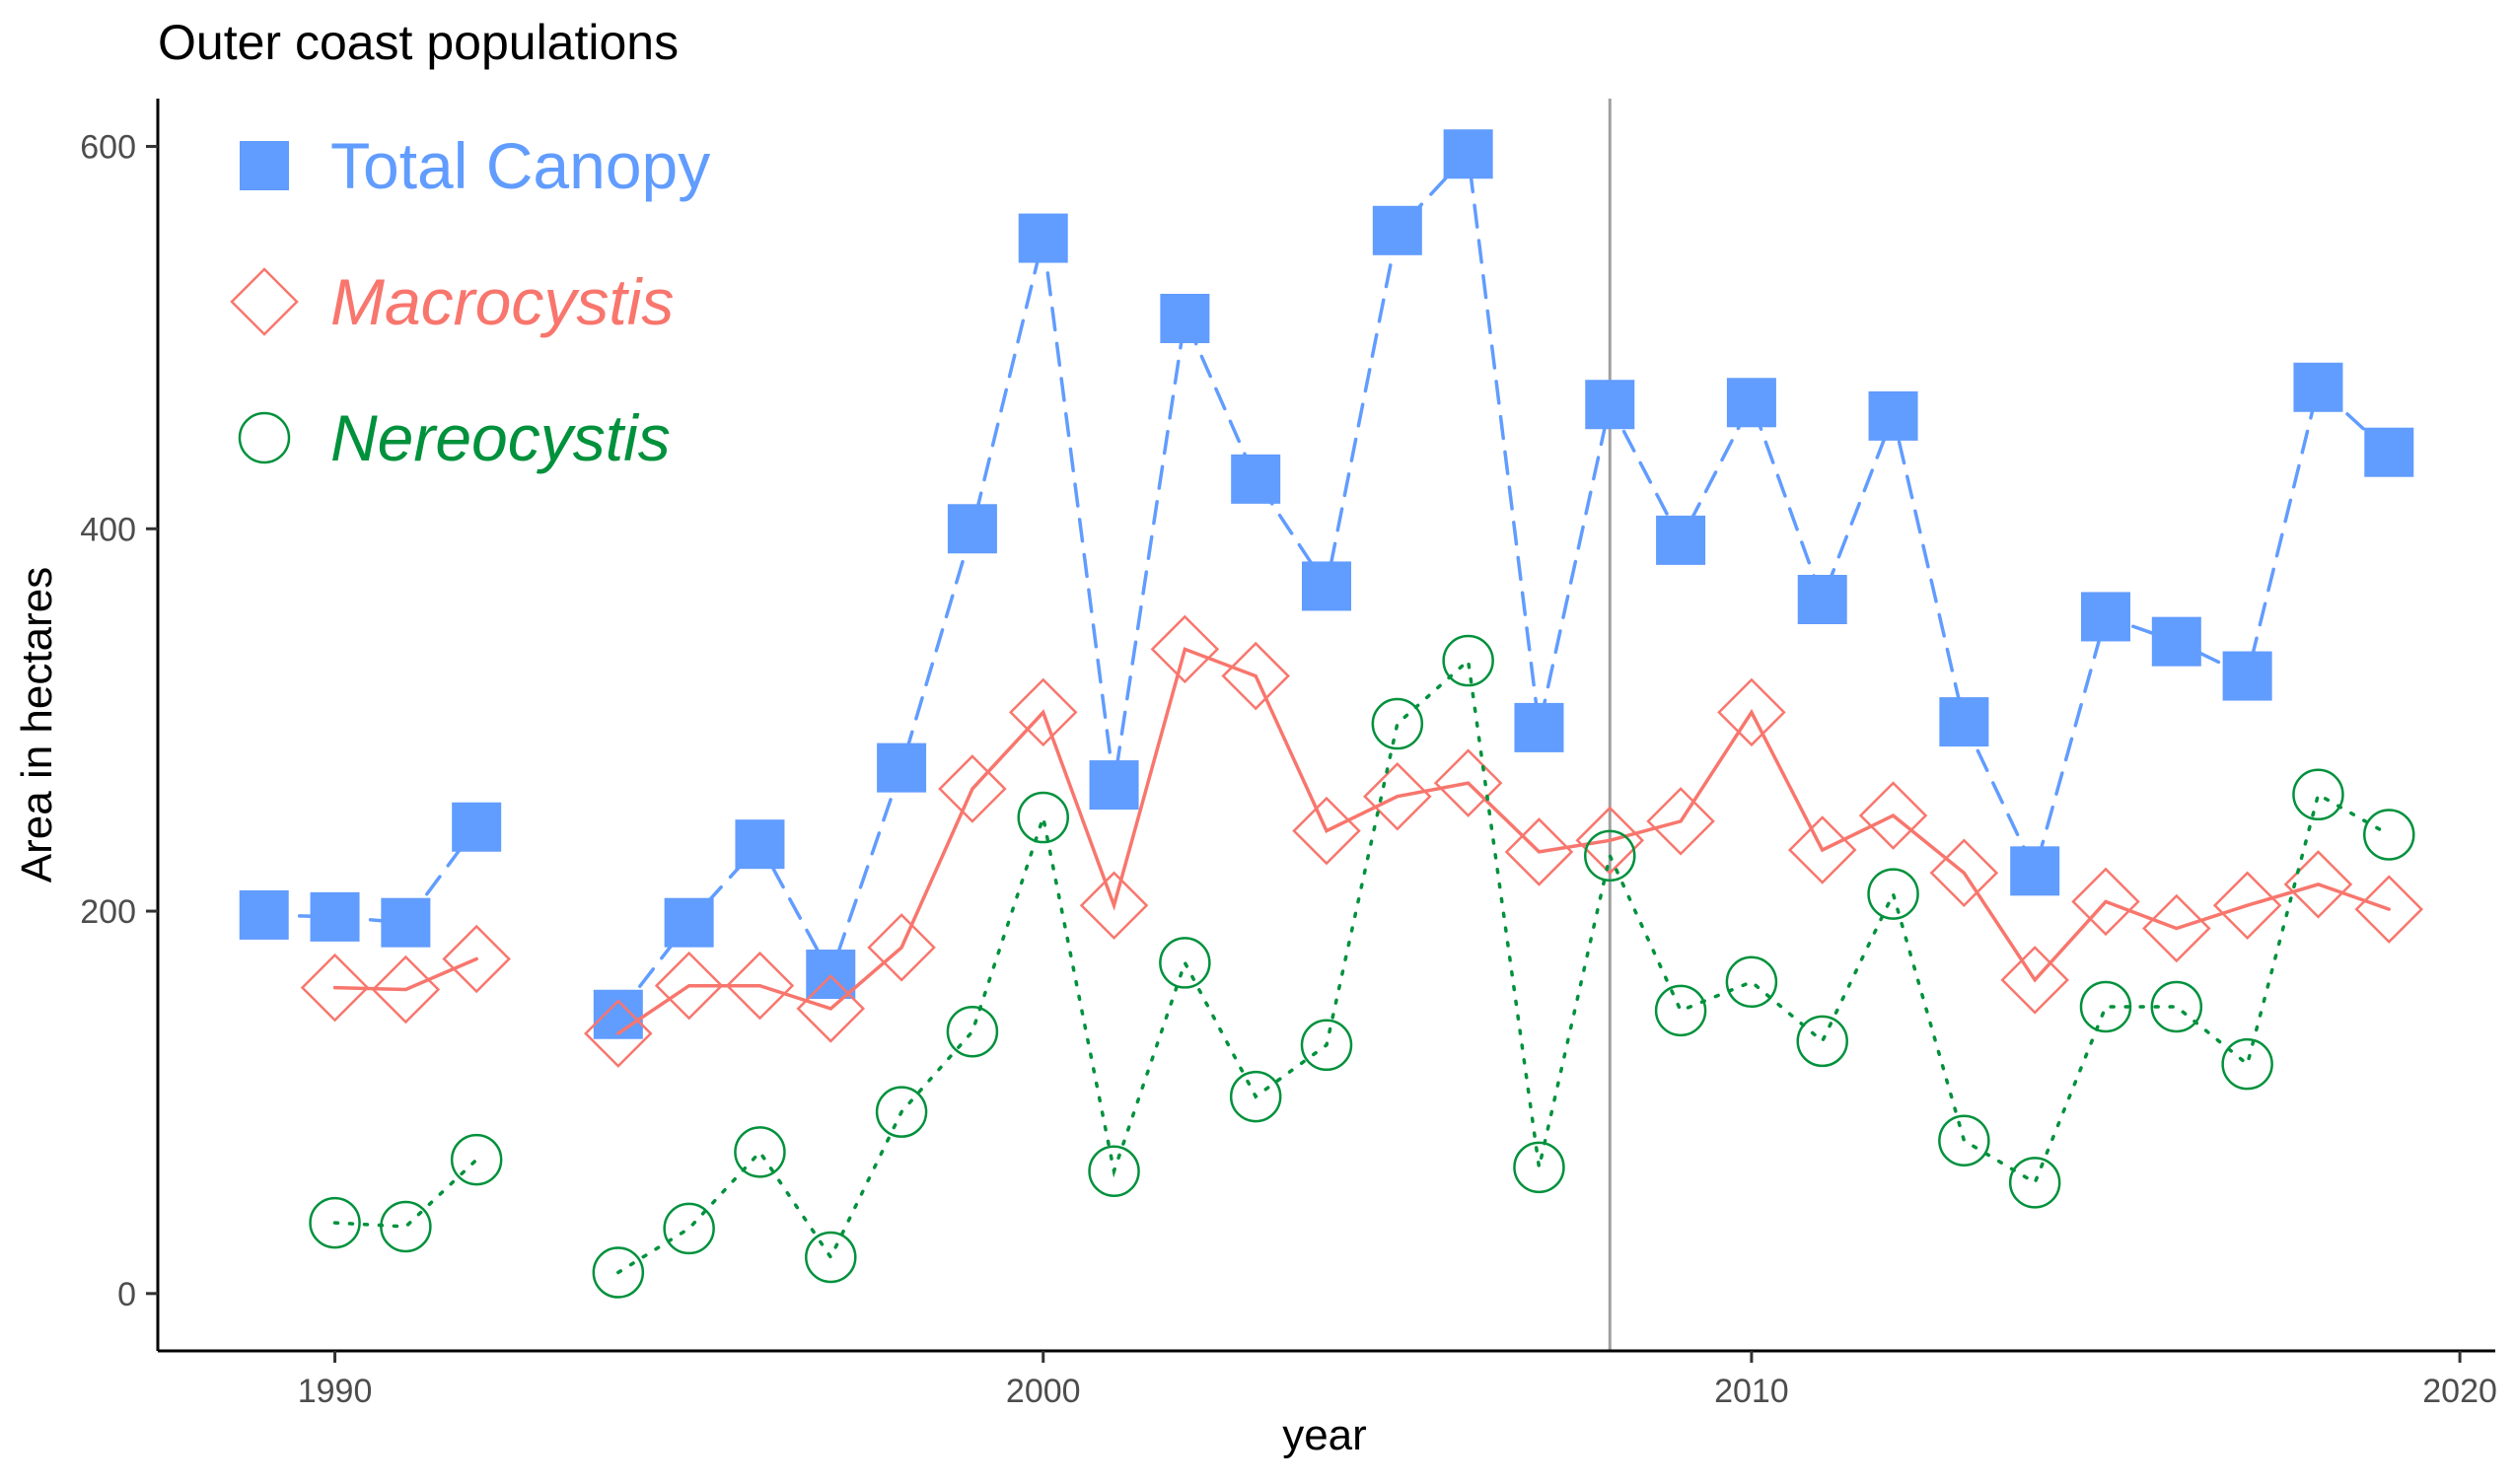 Image resolution: width=2515 pixels, height=1484 pixels. I want to click on y-tick-label: 400, so click(108, 529).